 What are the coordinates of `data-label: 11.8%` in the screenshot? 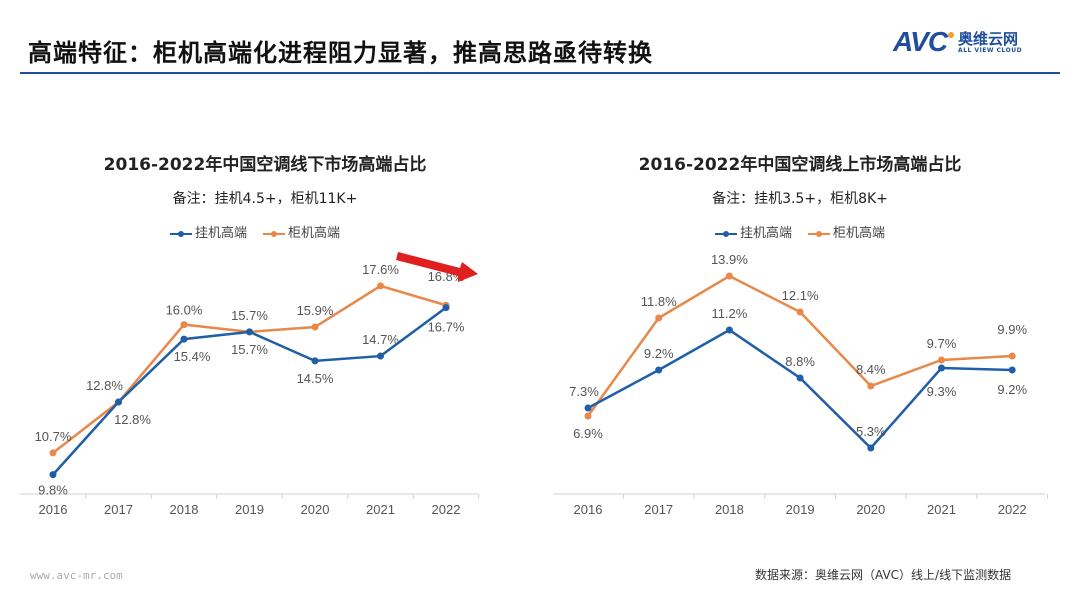 It's located at (659, 301).